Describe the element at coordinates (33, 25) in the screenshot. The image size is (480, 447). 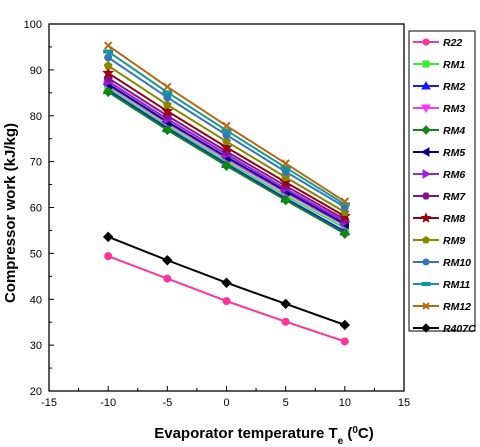
I see `y-tick-label: 100` at that location.